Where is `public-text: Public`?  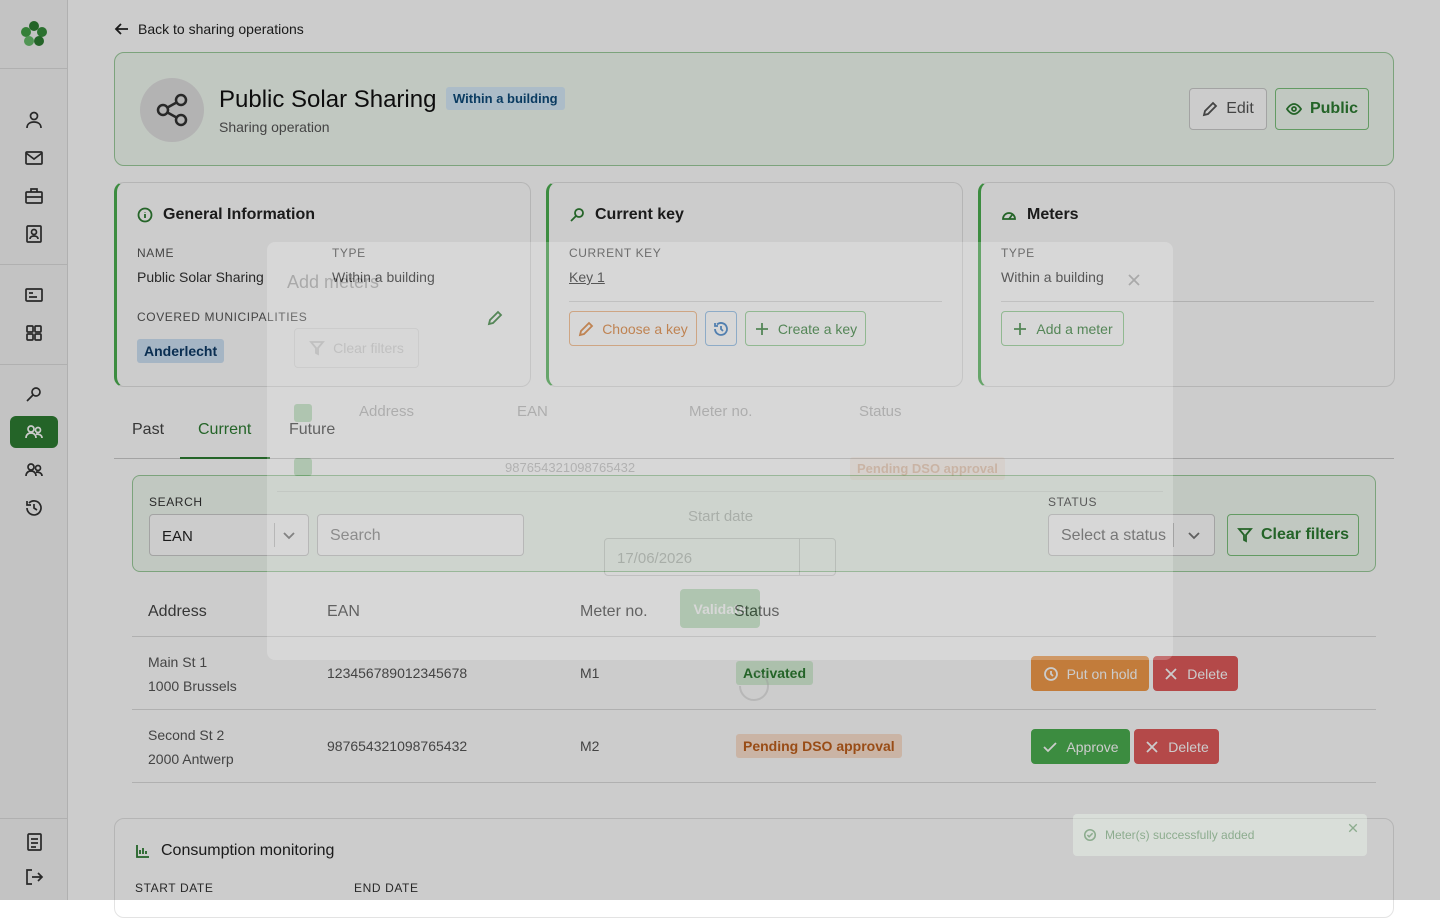
public-text: Public is located at coordinates (1333, 108).